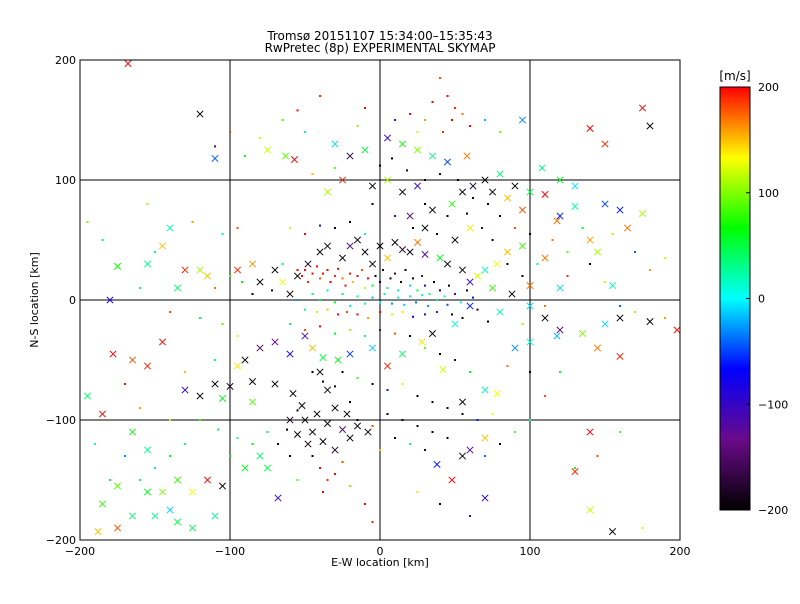  Describe the element at coordinates (379, 36) in the screenshot. I see `chart-title: Tromsø 20151107 15:34:00–15:35:43` at that location.